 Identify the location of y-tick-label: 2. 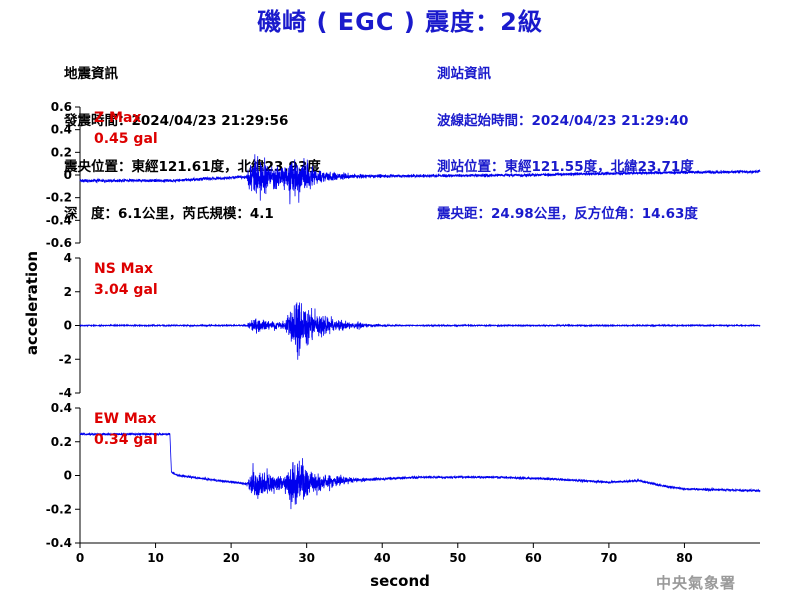
(68, 292).